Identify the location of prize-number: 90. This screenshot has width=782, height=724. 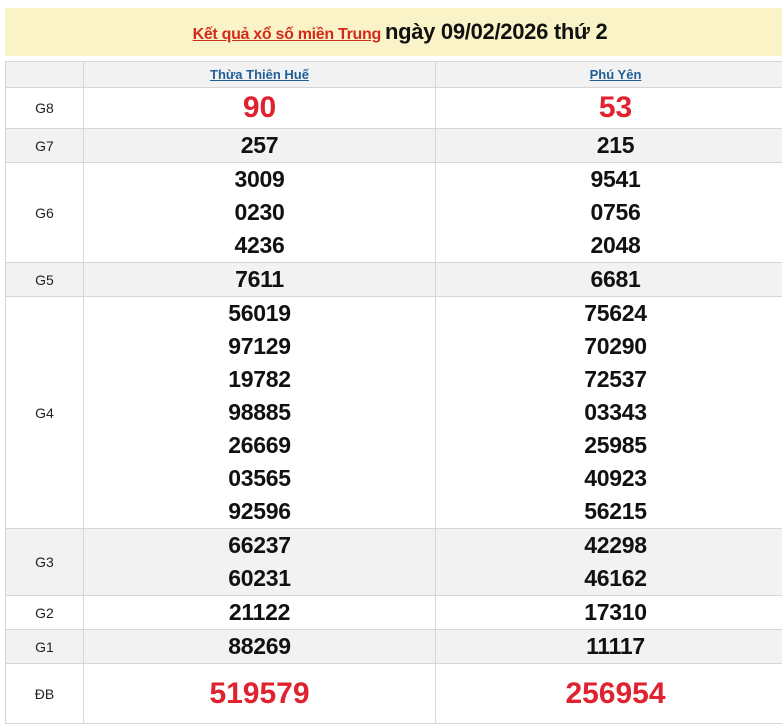
(259, 108).